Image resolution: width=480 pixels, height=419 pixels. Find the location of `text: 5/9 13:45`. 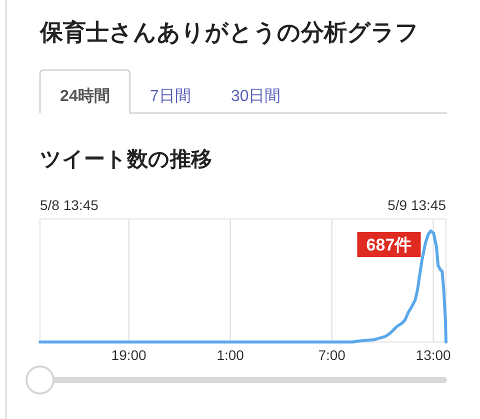

text: 5/9 13:45 is located at coordinates (417, 205).